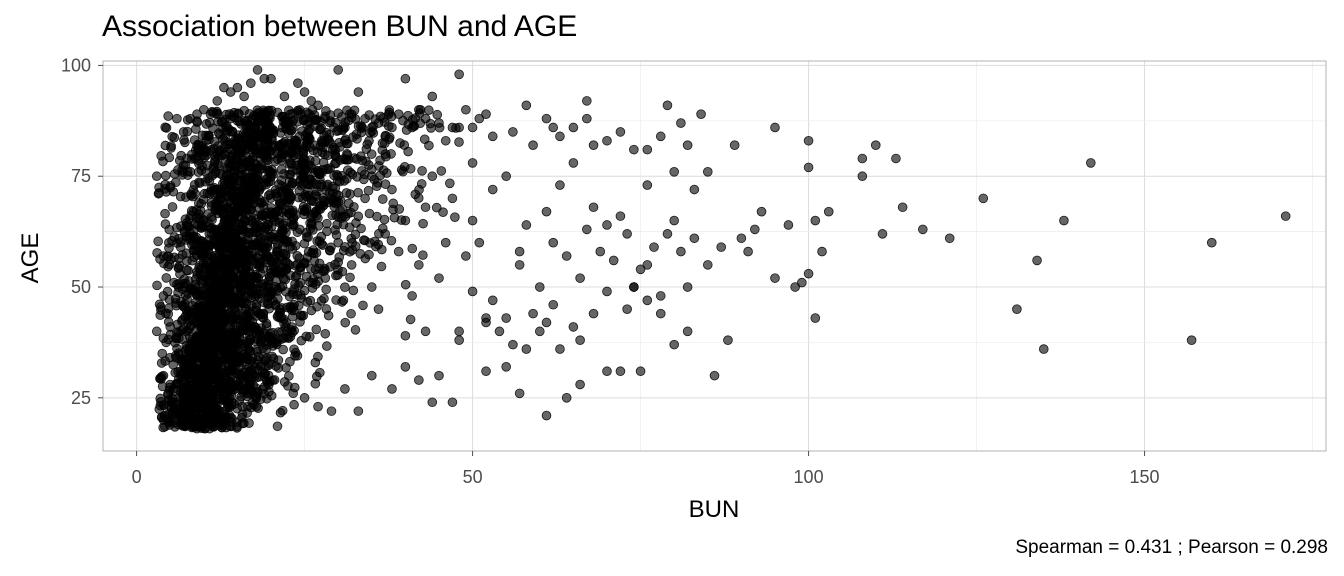 The width and height of the screenshot is (1344, 576). What do you see at coordinates (473, 477) in the screenshot?
I see `x-tick-label: 50` at bounding box center [473, 477].